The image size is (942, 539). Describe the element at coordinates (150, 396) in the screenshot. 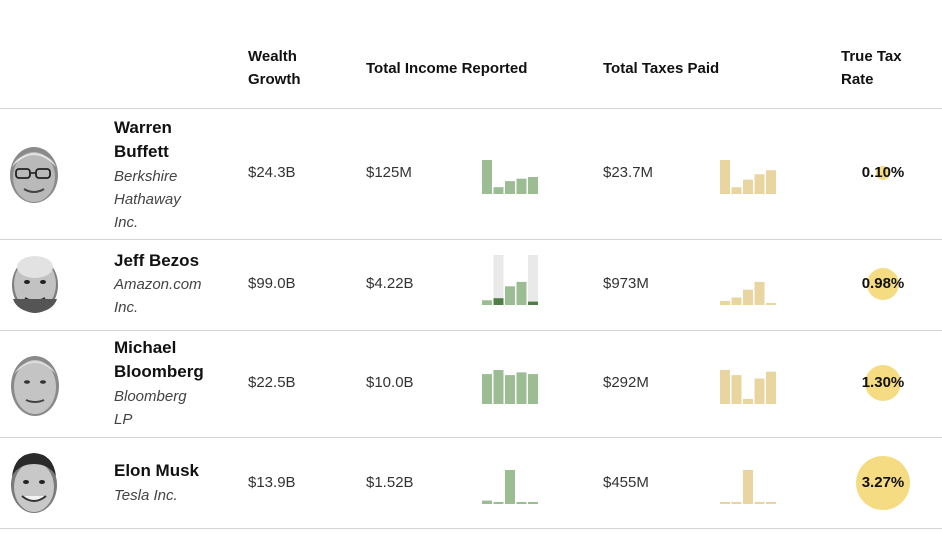

I see `company-name-line1: Bloomberg` at that location.